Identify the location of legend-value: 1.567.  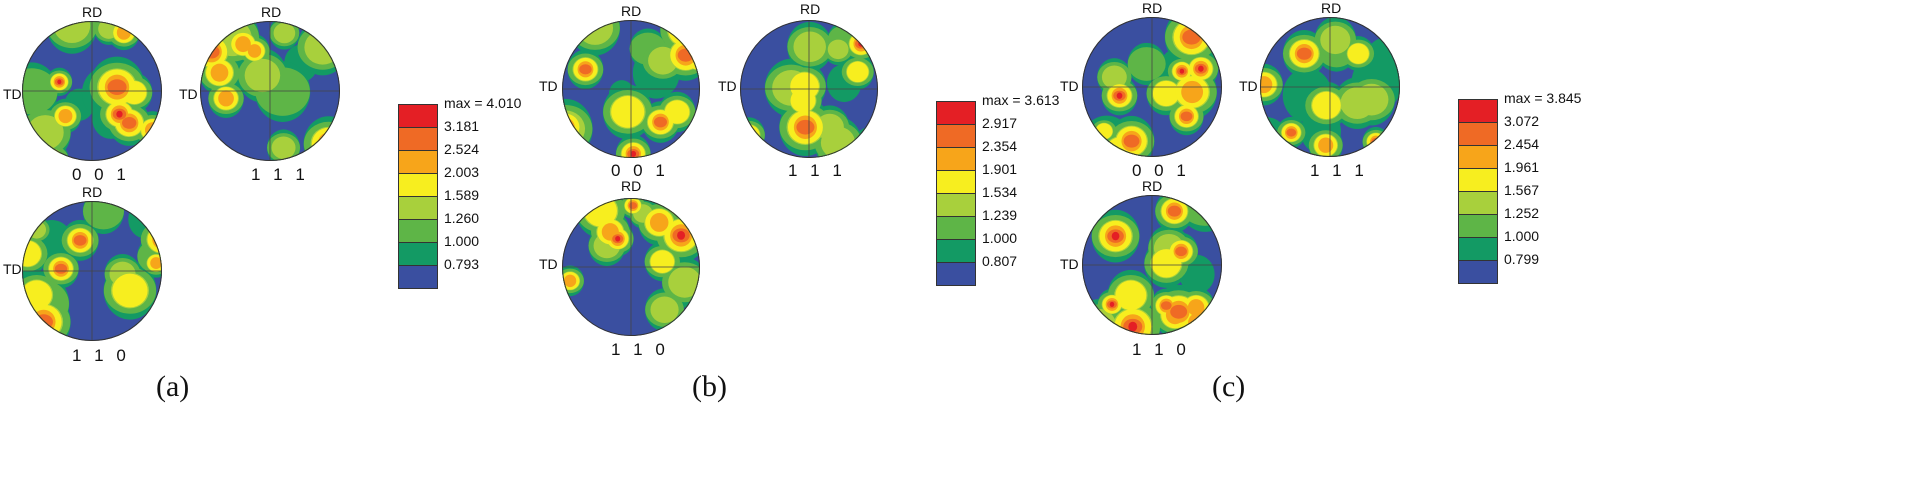
(1522, 190).